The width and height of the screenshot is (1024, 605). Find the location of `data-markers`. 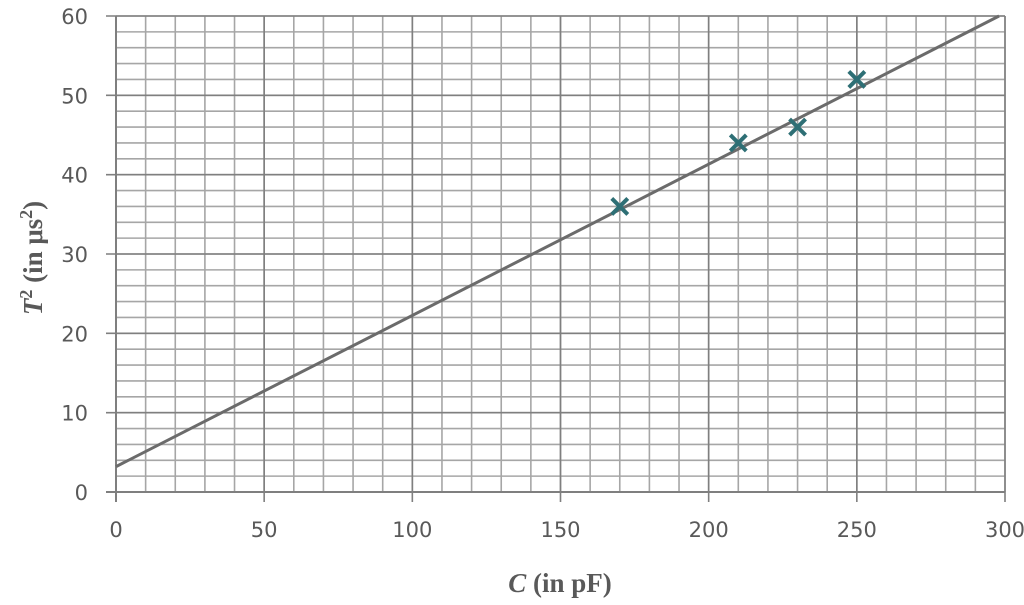

data-markers is located at coordinates (738, 143).